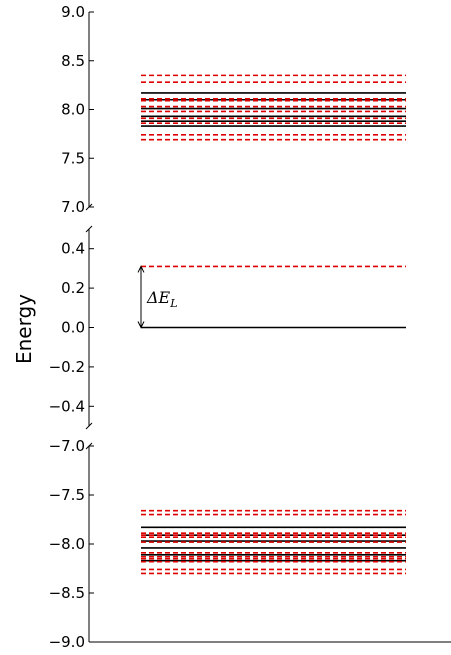 The height and width of the screenshot is (655, 451). I want to click on lower-tick-label: −9.0, so click(67, 642).